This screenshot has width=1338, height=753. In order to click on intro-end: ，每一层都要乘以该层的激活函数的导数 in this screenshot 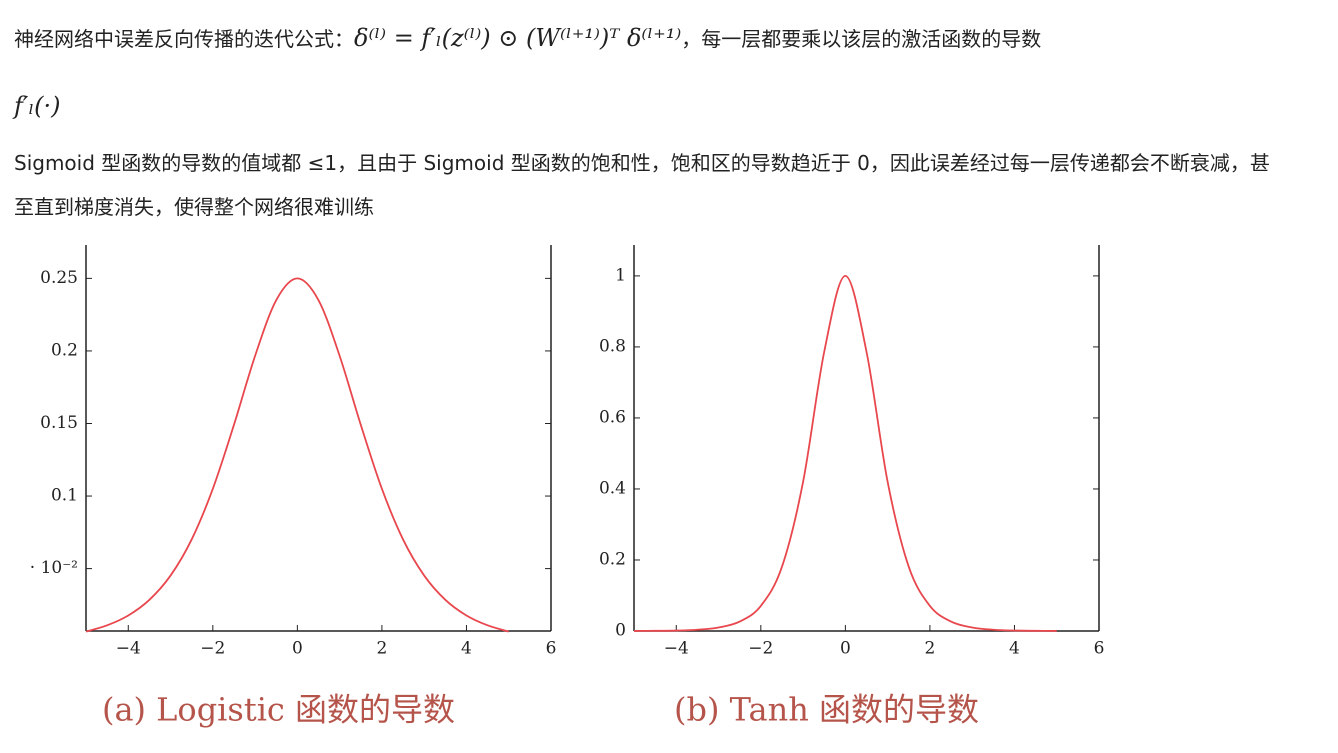, I will do `click(861, 39)`.